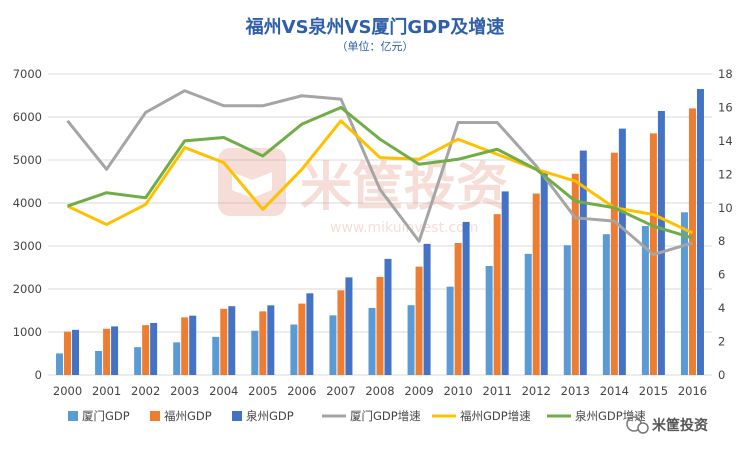 This screenshot has width=750, height=449. What do you see at coordinates (497, 391) in the screenshot?
I see `x-tick-label: 2011` at bounding box center [497, 391].